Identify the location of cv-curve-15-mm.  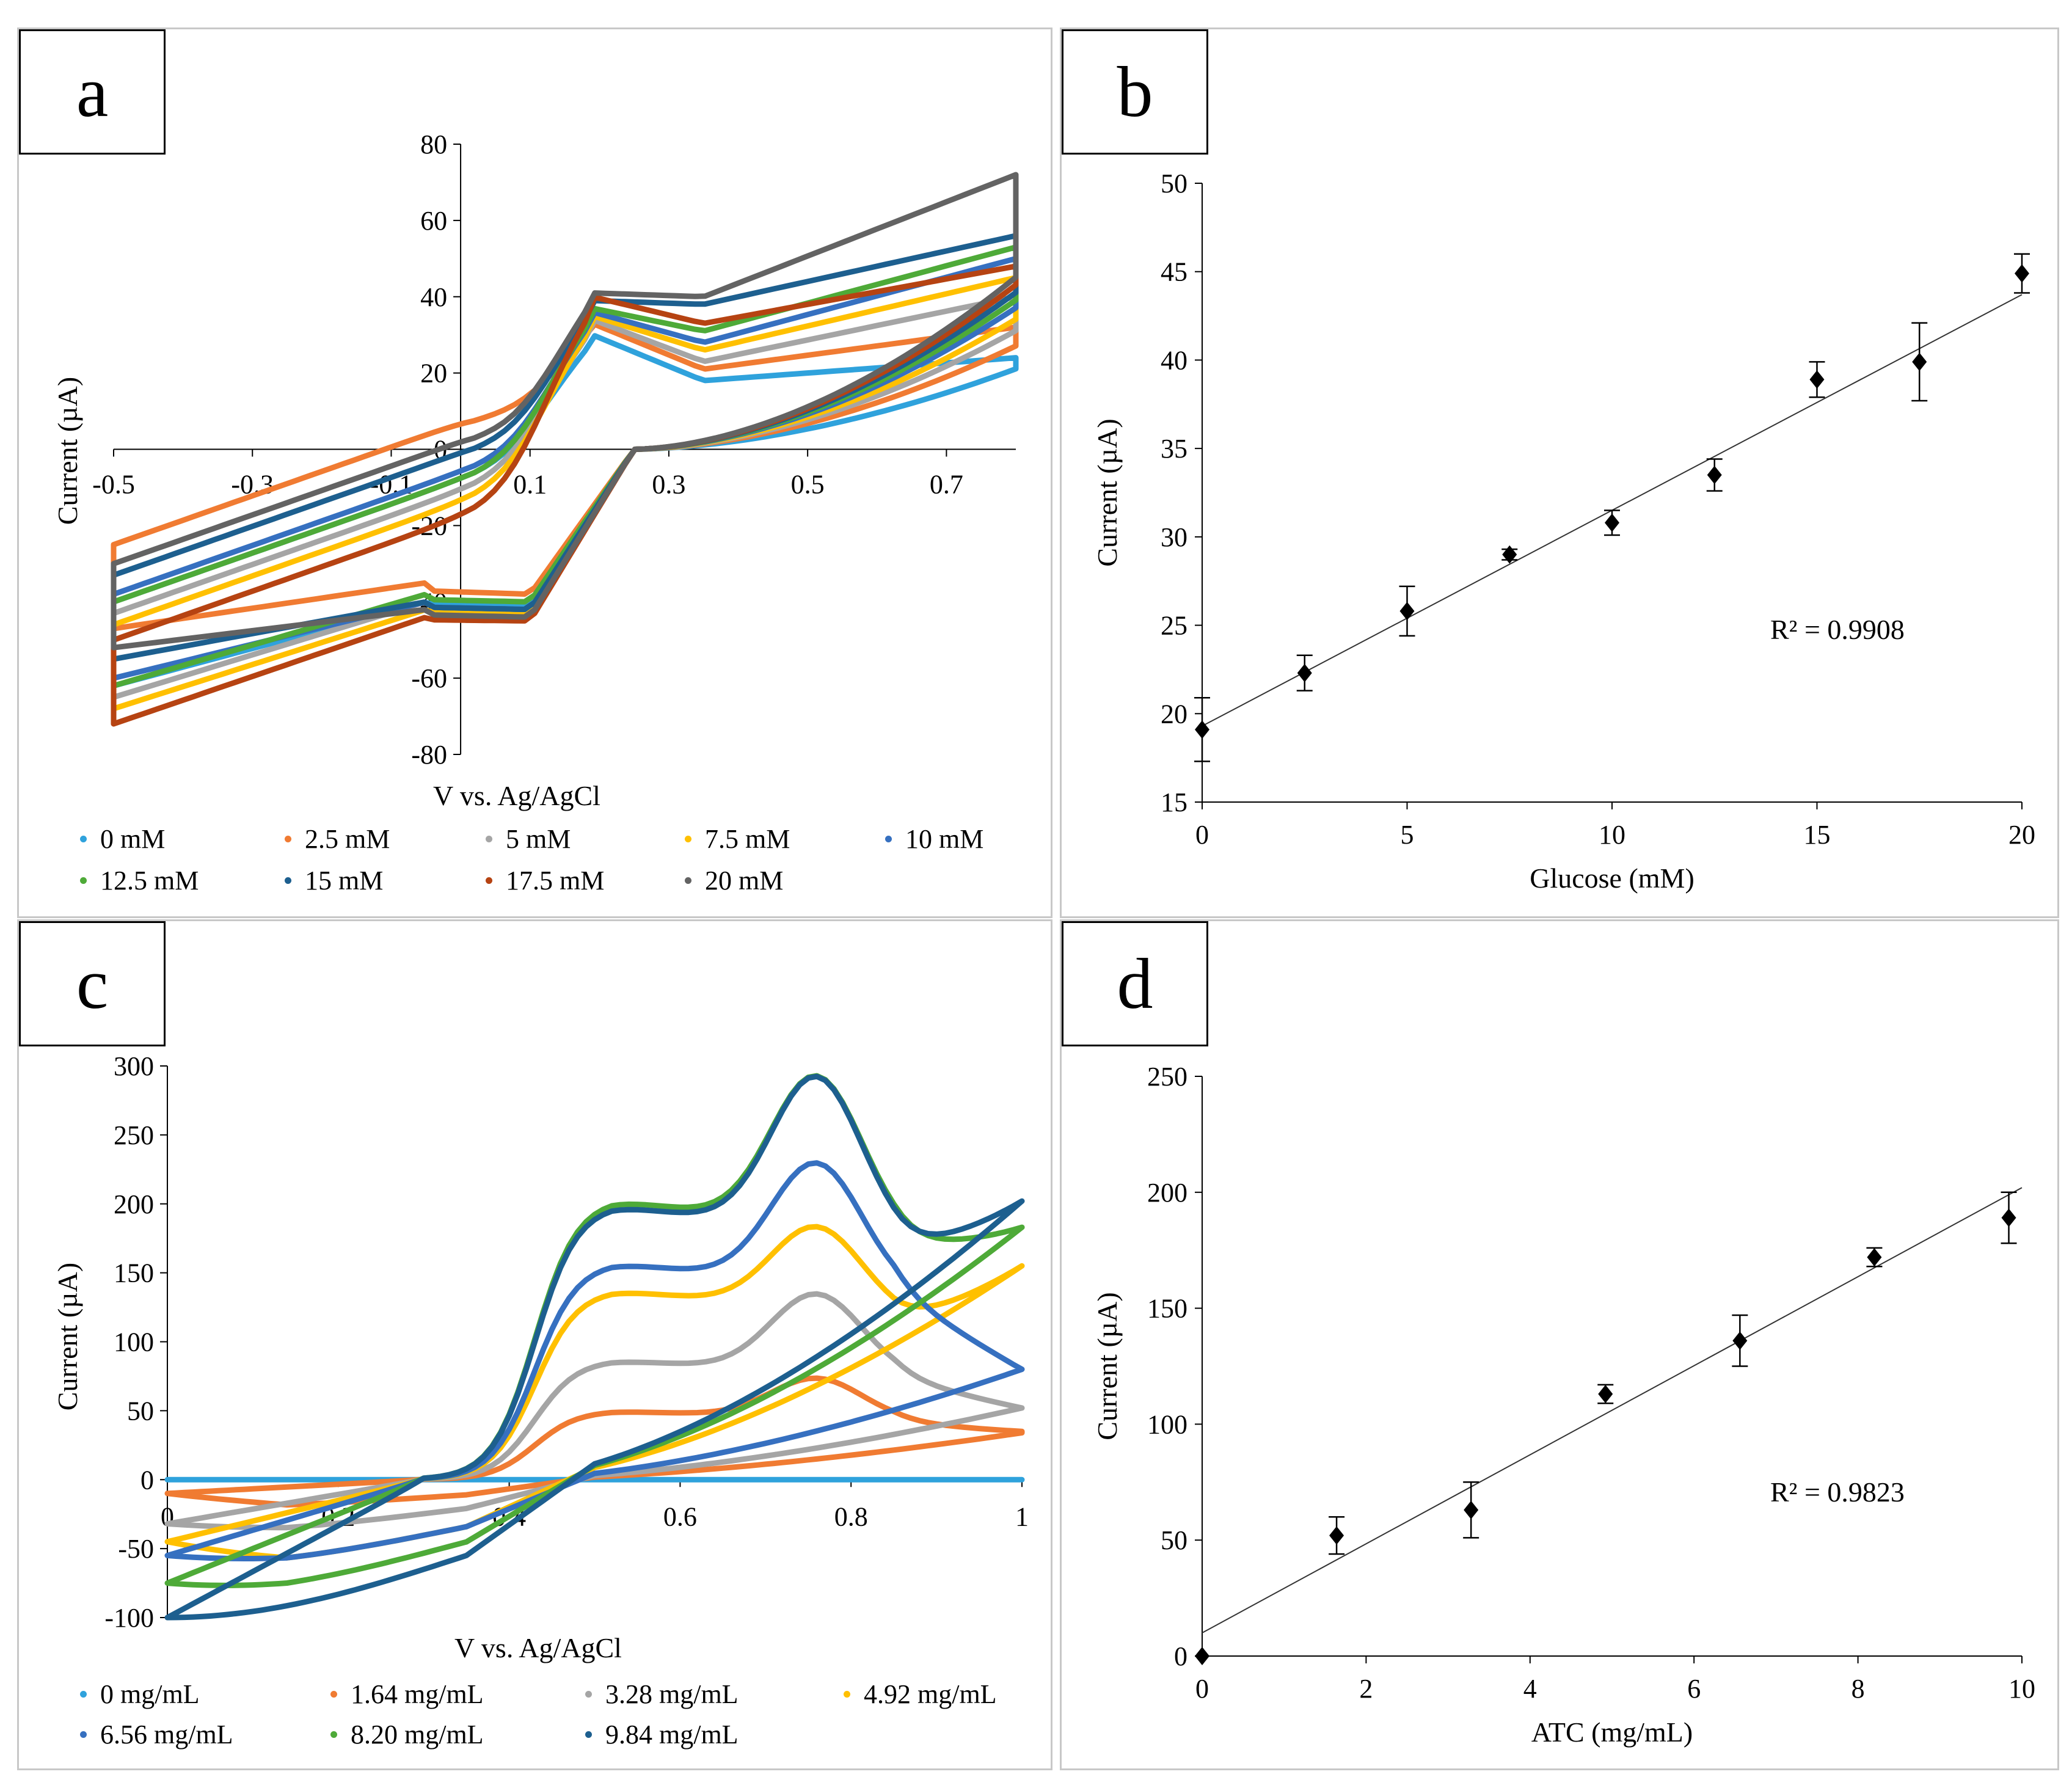
(565, 447).